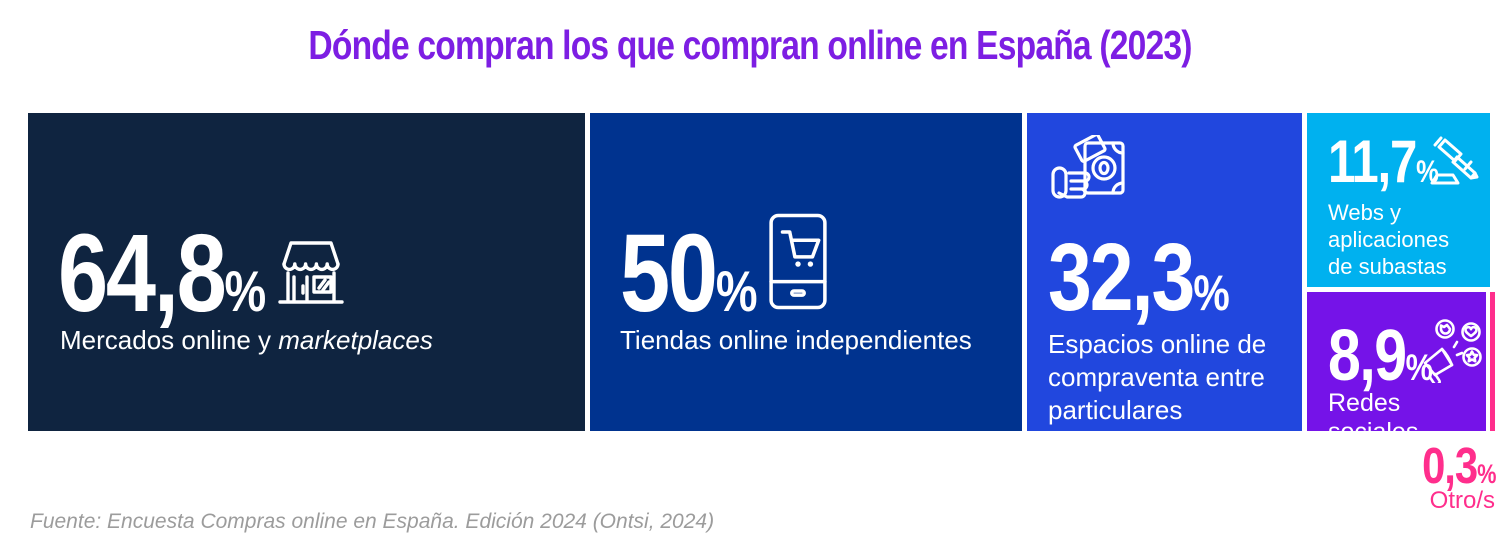  Describe the element at coordinates (246, 340) in the screenshot. I see `label-mercados-online: Mercados online y marketplaces` at that location.